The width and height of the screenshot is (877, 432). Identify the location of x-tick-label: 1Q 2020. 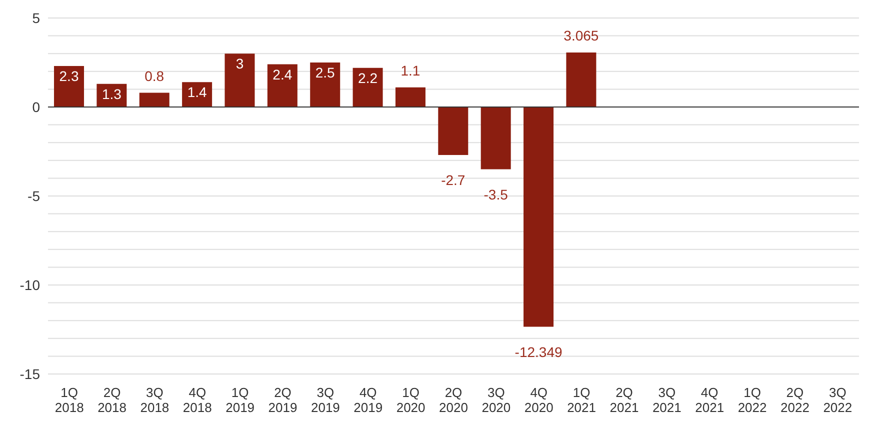
(411, 400).